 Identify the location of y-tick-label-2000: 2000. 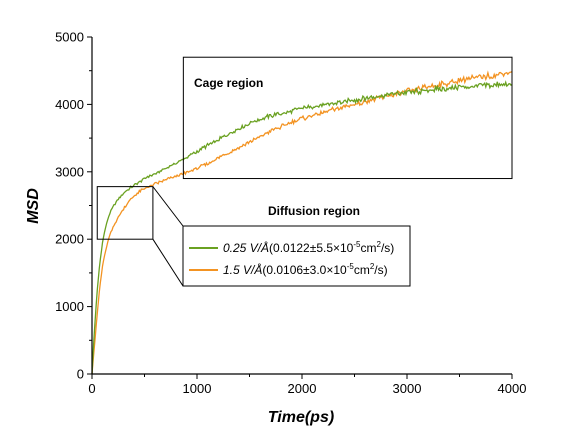
(69, 239).